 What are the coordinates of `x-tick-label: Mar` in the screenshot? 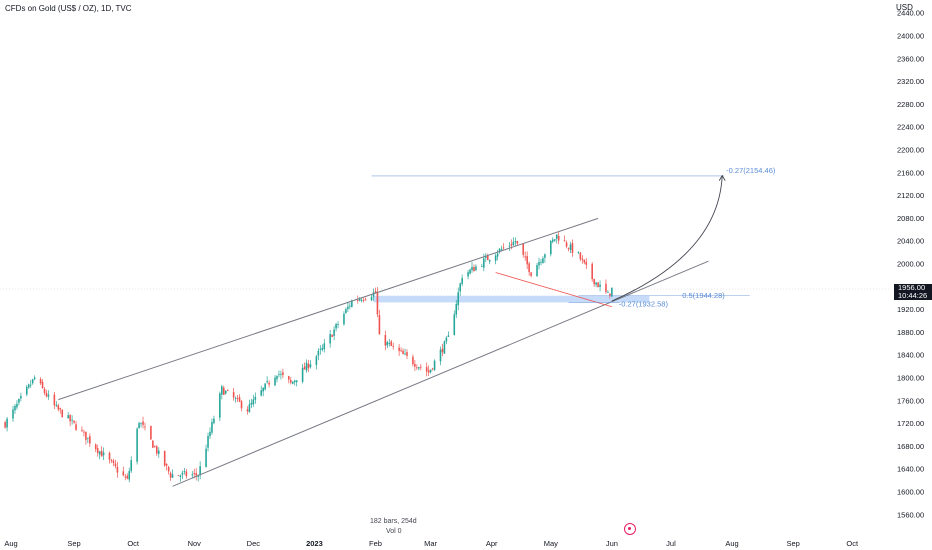 It's located at (430, 543).